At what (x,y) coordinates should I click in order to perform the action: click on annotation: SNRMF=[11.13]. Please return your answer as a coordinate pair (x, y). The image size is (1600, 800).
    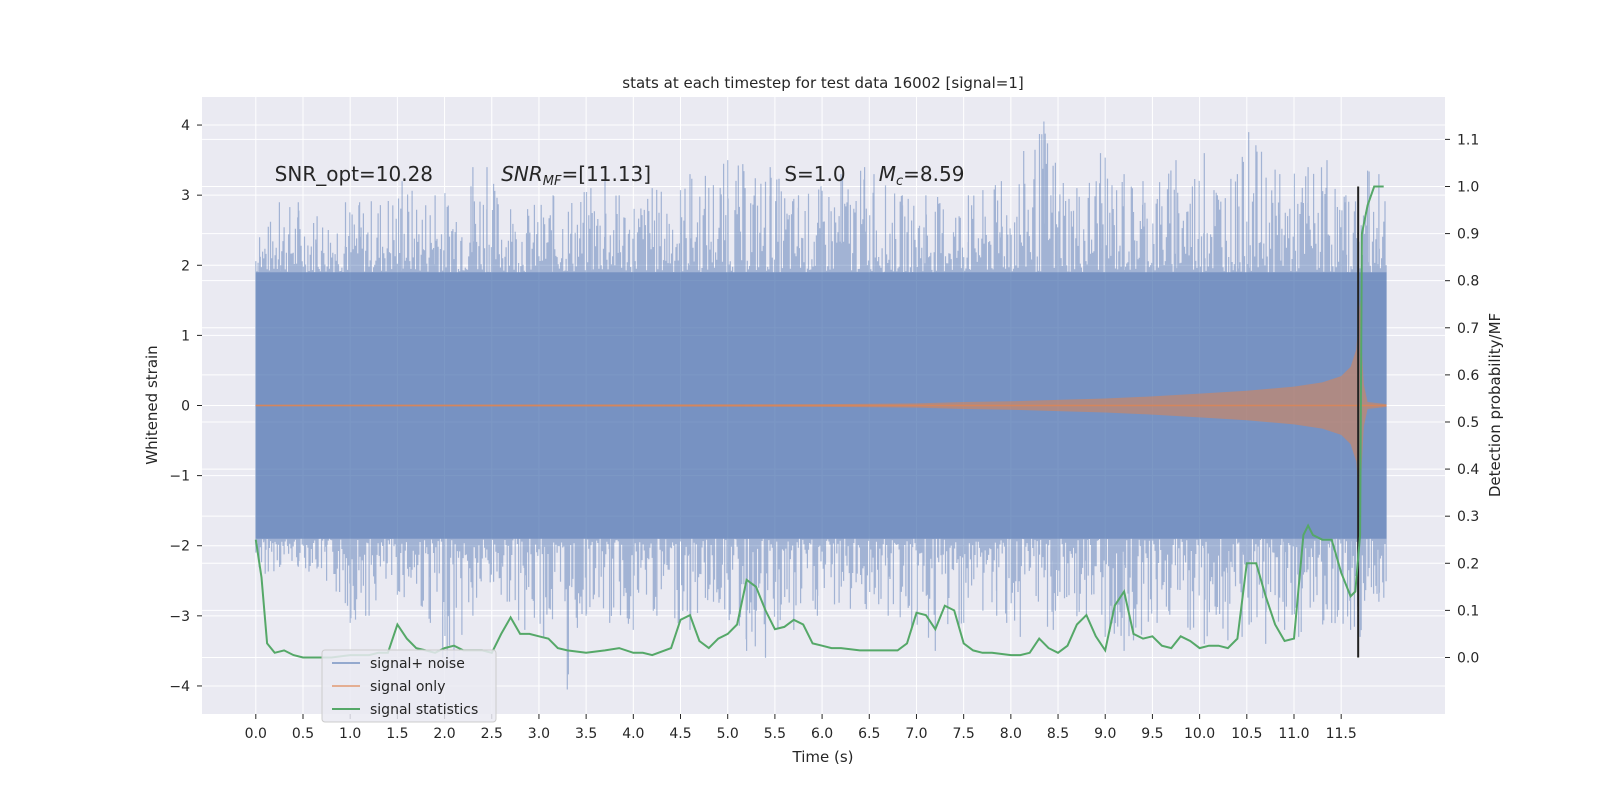
    Looking at the image, I should click on (576, 175).